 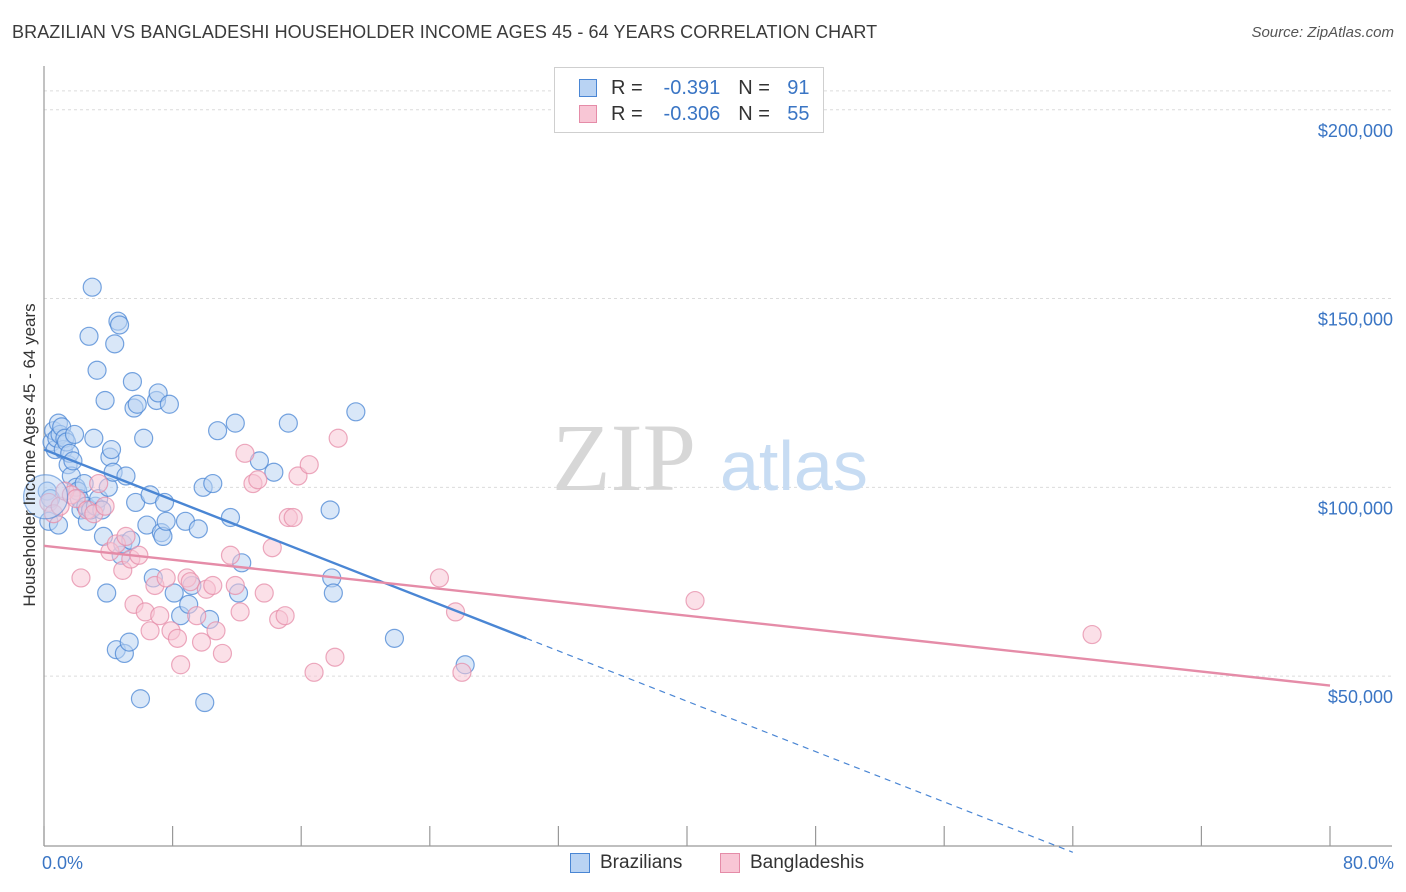 What do you see at coordinates (46, 497) in the screenshot?
I see `brazilian-point-cluster` at bounding box center [46, 497].